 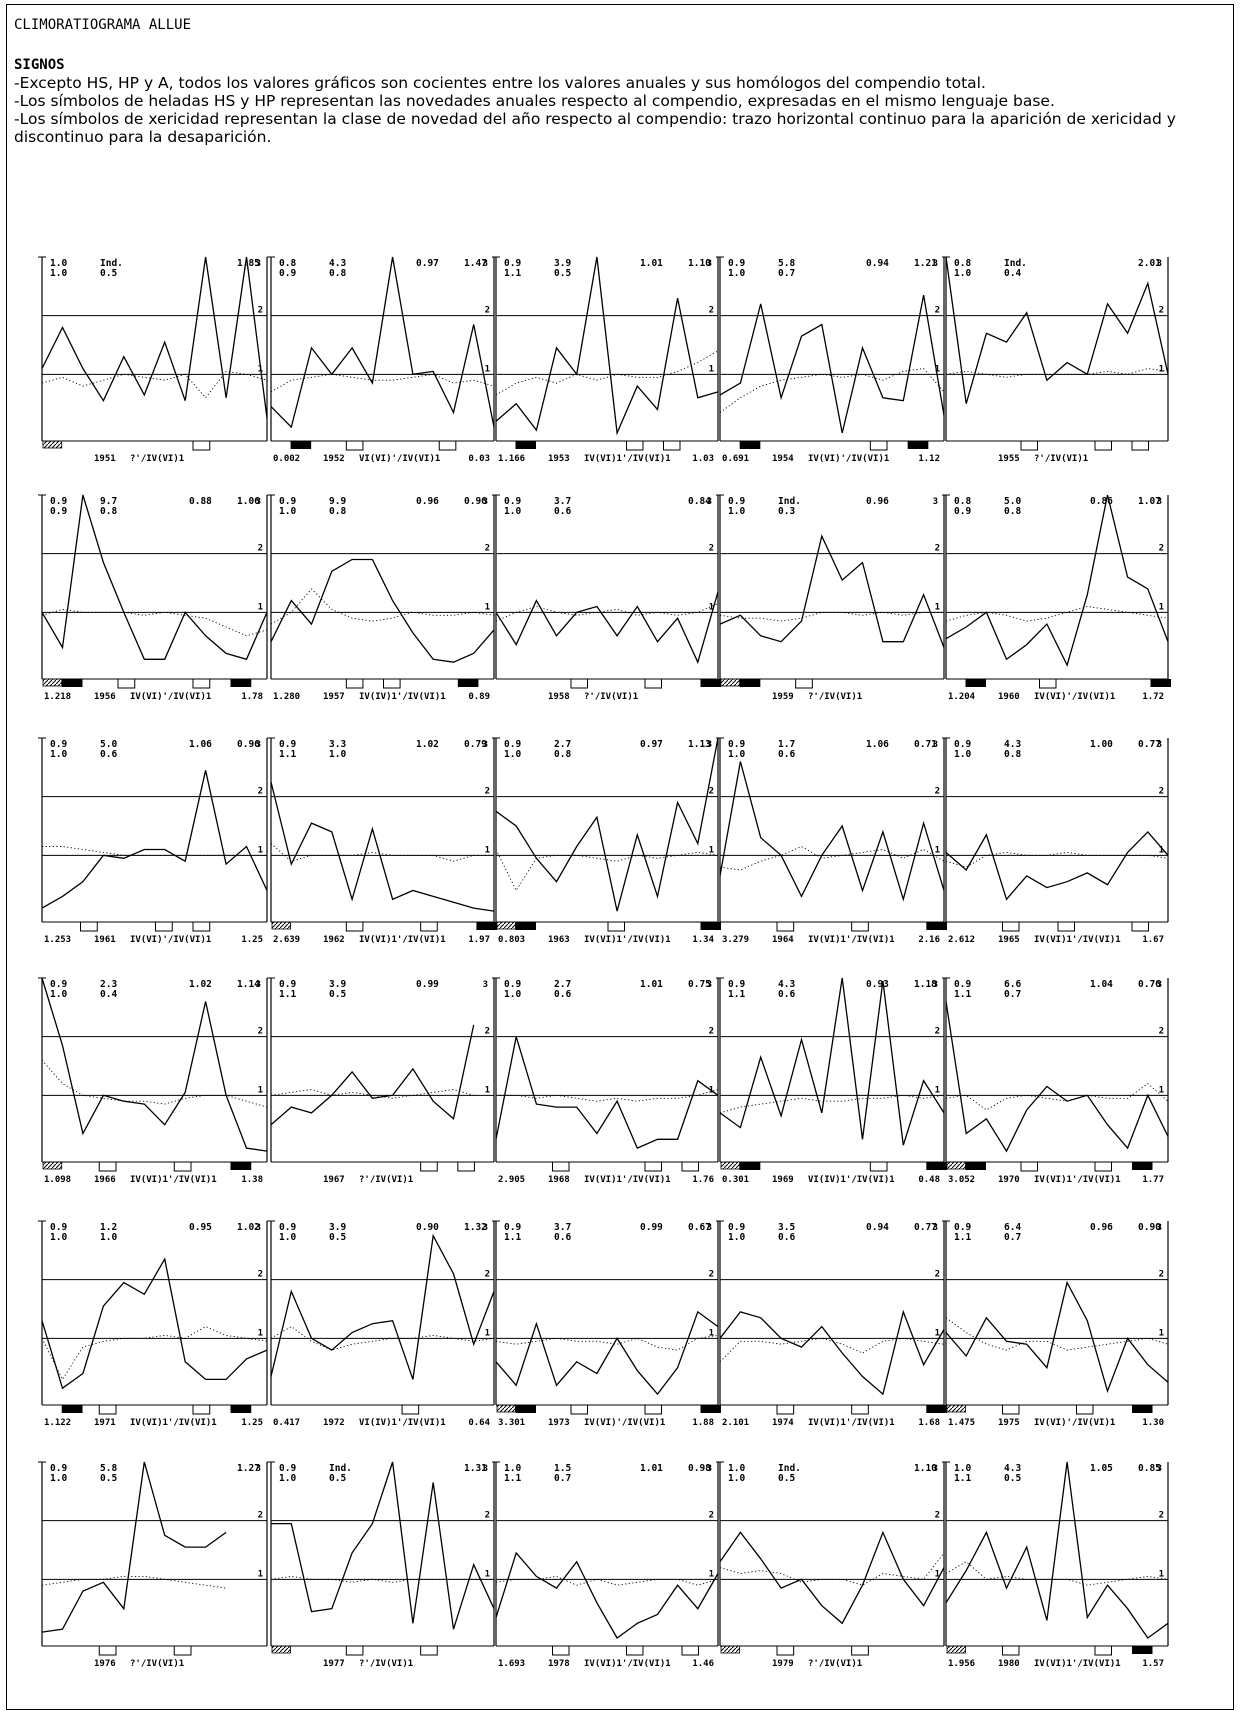 I want to click on header-value: 0.99, so click(x=651, y=1227).